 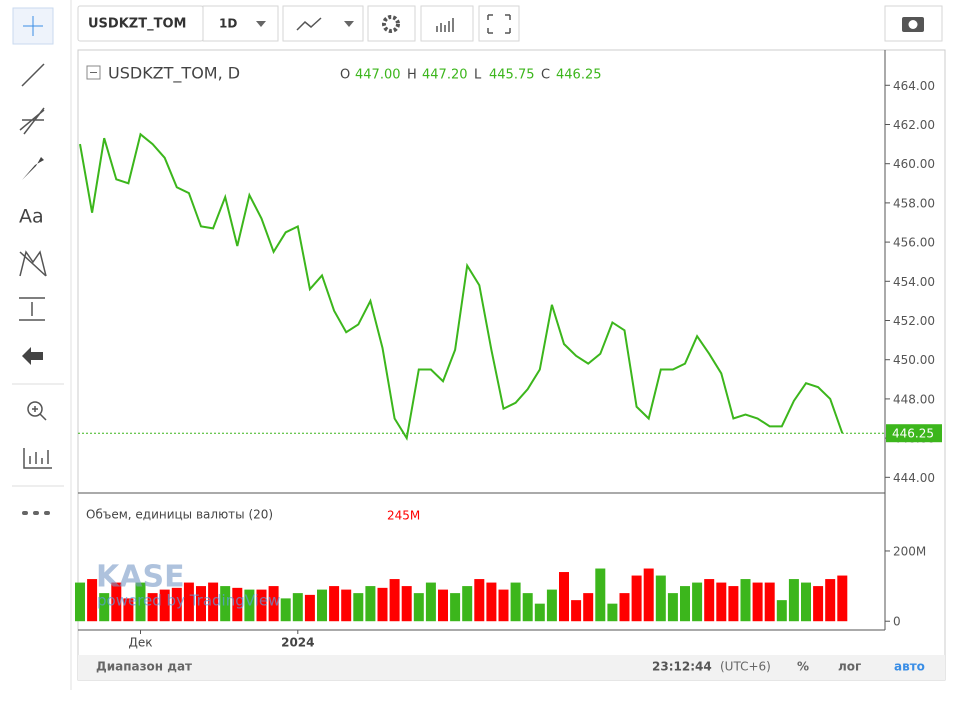 What do you see at coordinates (745, 667) in the screenshot?
I see `timezone: (UTC+6)` at bounding box center [745, 667].